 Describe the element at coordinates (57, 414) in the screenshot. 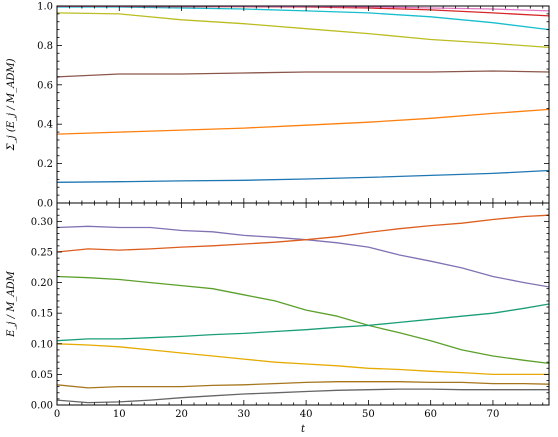

I see `x-tick-label: 0` at that location.